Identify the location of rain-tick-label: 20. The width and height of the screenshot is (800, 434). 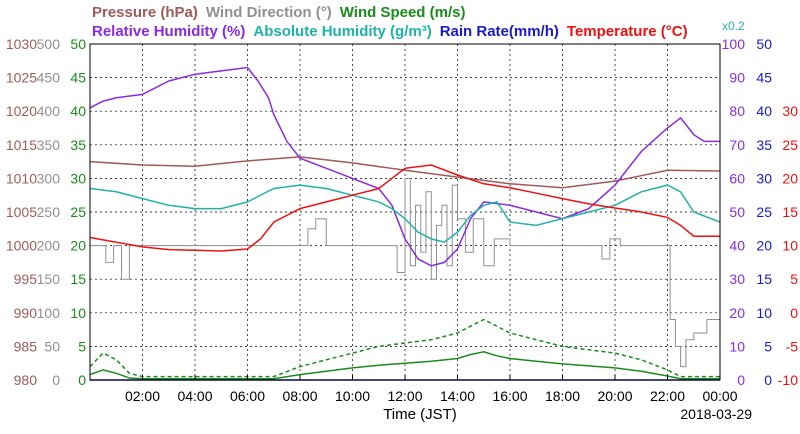
(764, 246).